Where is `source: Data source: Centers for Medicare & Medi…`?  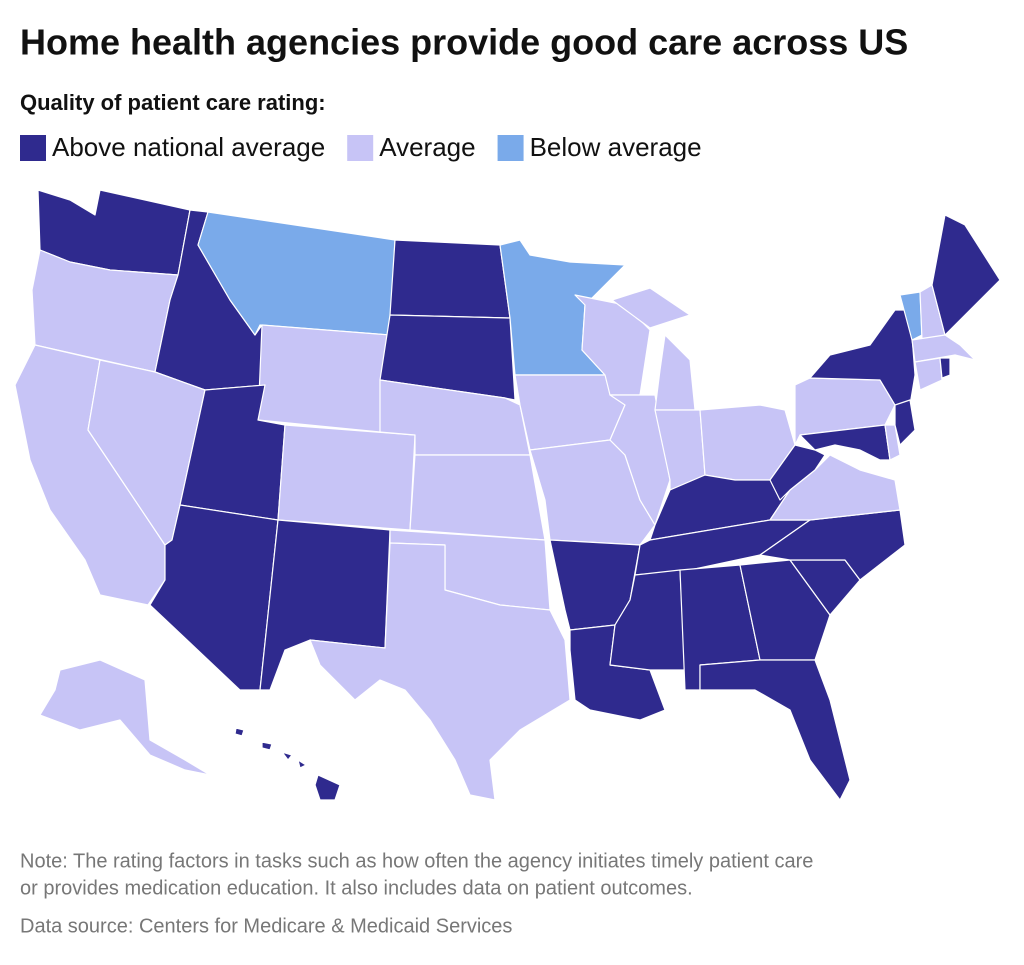 source: Data source: Centers for Medicare & Medi… is located at coordinates (266, 926).